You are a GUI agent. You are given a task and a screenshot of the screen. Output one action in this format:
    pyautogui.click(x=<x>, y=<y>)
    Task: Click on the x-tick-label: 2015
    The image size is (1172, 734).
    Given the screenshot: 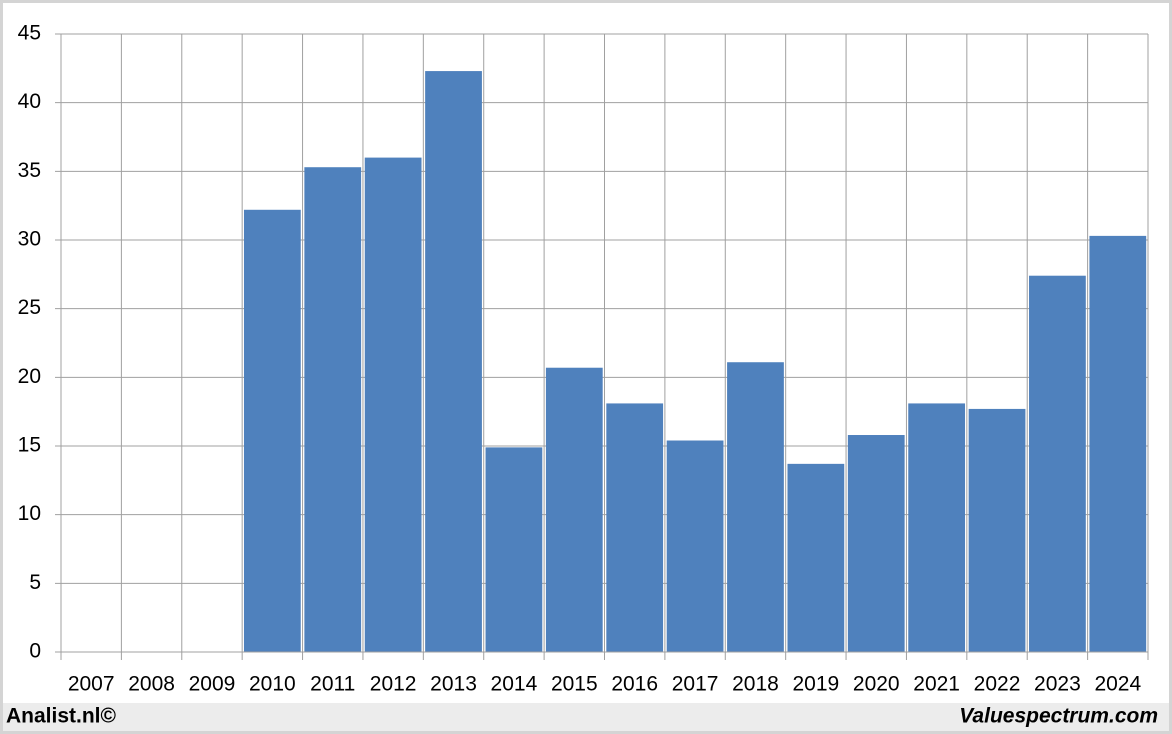 What is the action you would take?
    pyautogui.click(x=574, y=684)
    